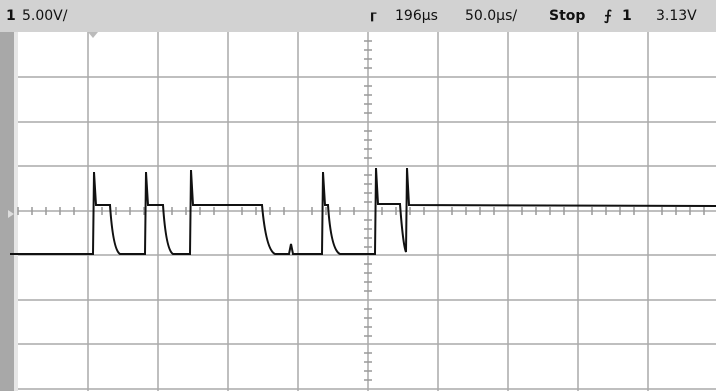 The image size is (716, 391). I want to click on status-bar: 1 5.00V/ ┎ 196µs 50.0µs/ Stop ⨍ 1 3.13V, so click(358, 16).